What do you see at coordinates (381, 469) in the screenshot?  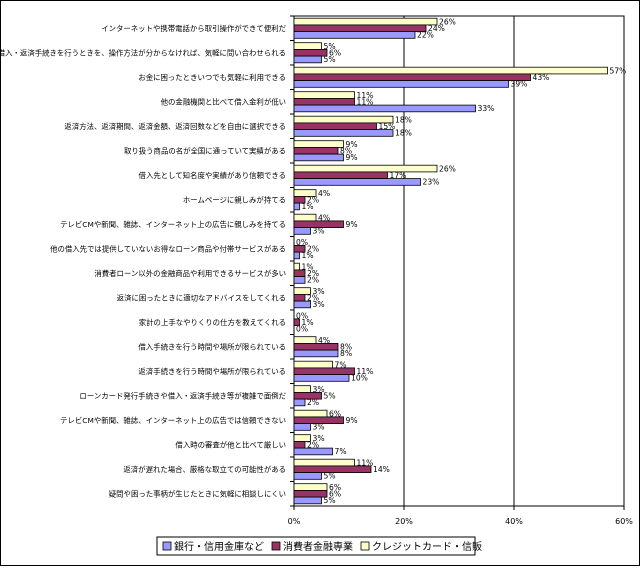 I see `data-label: 14%` at bounding box center [381, 469].